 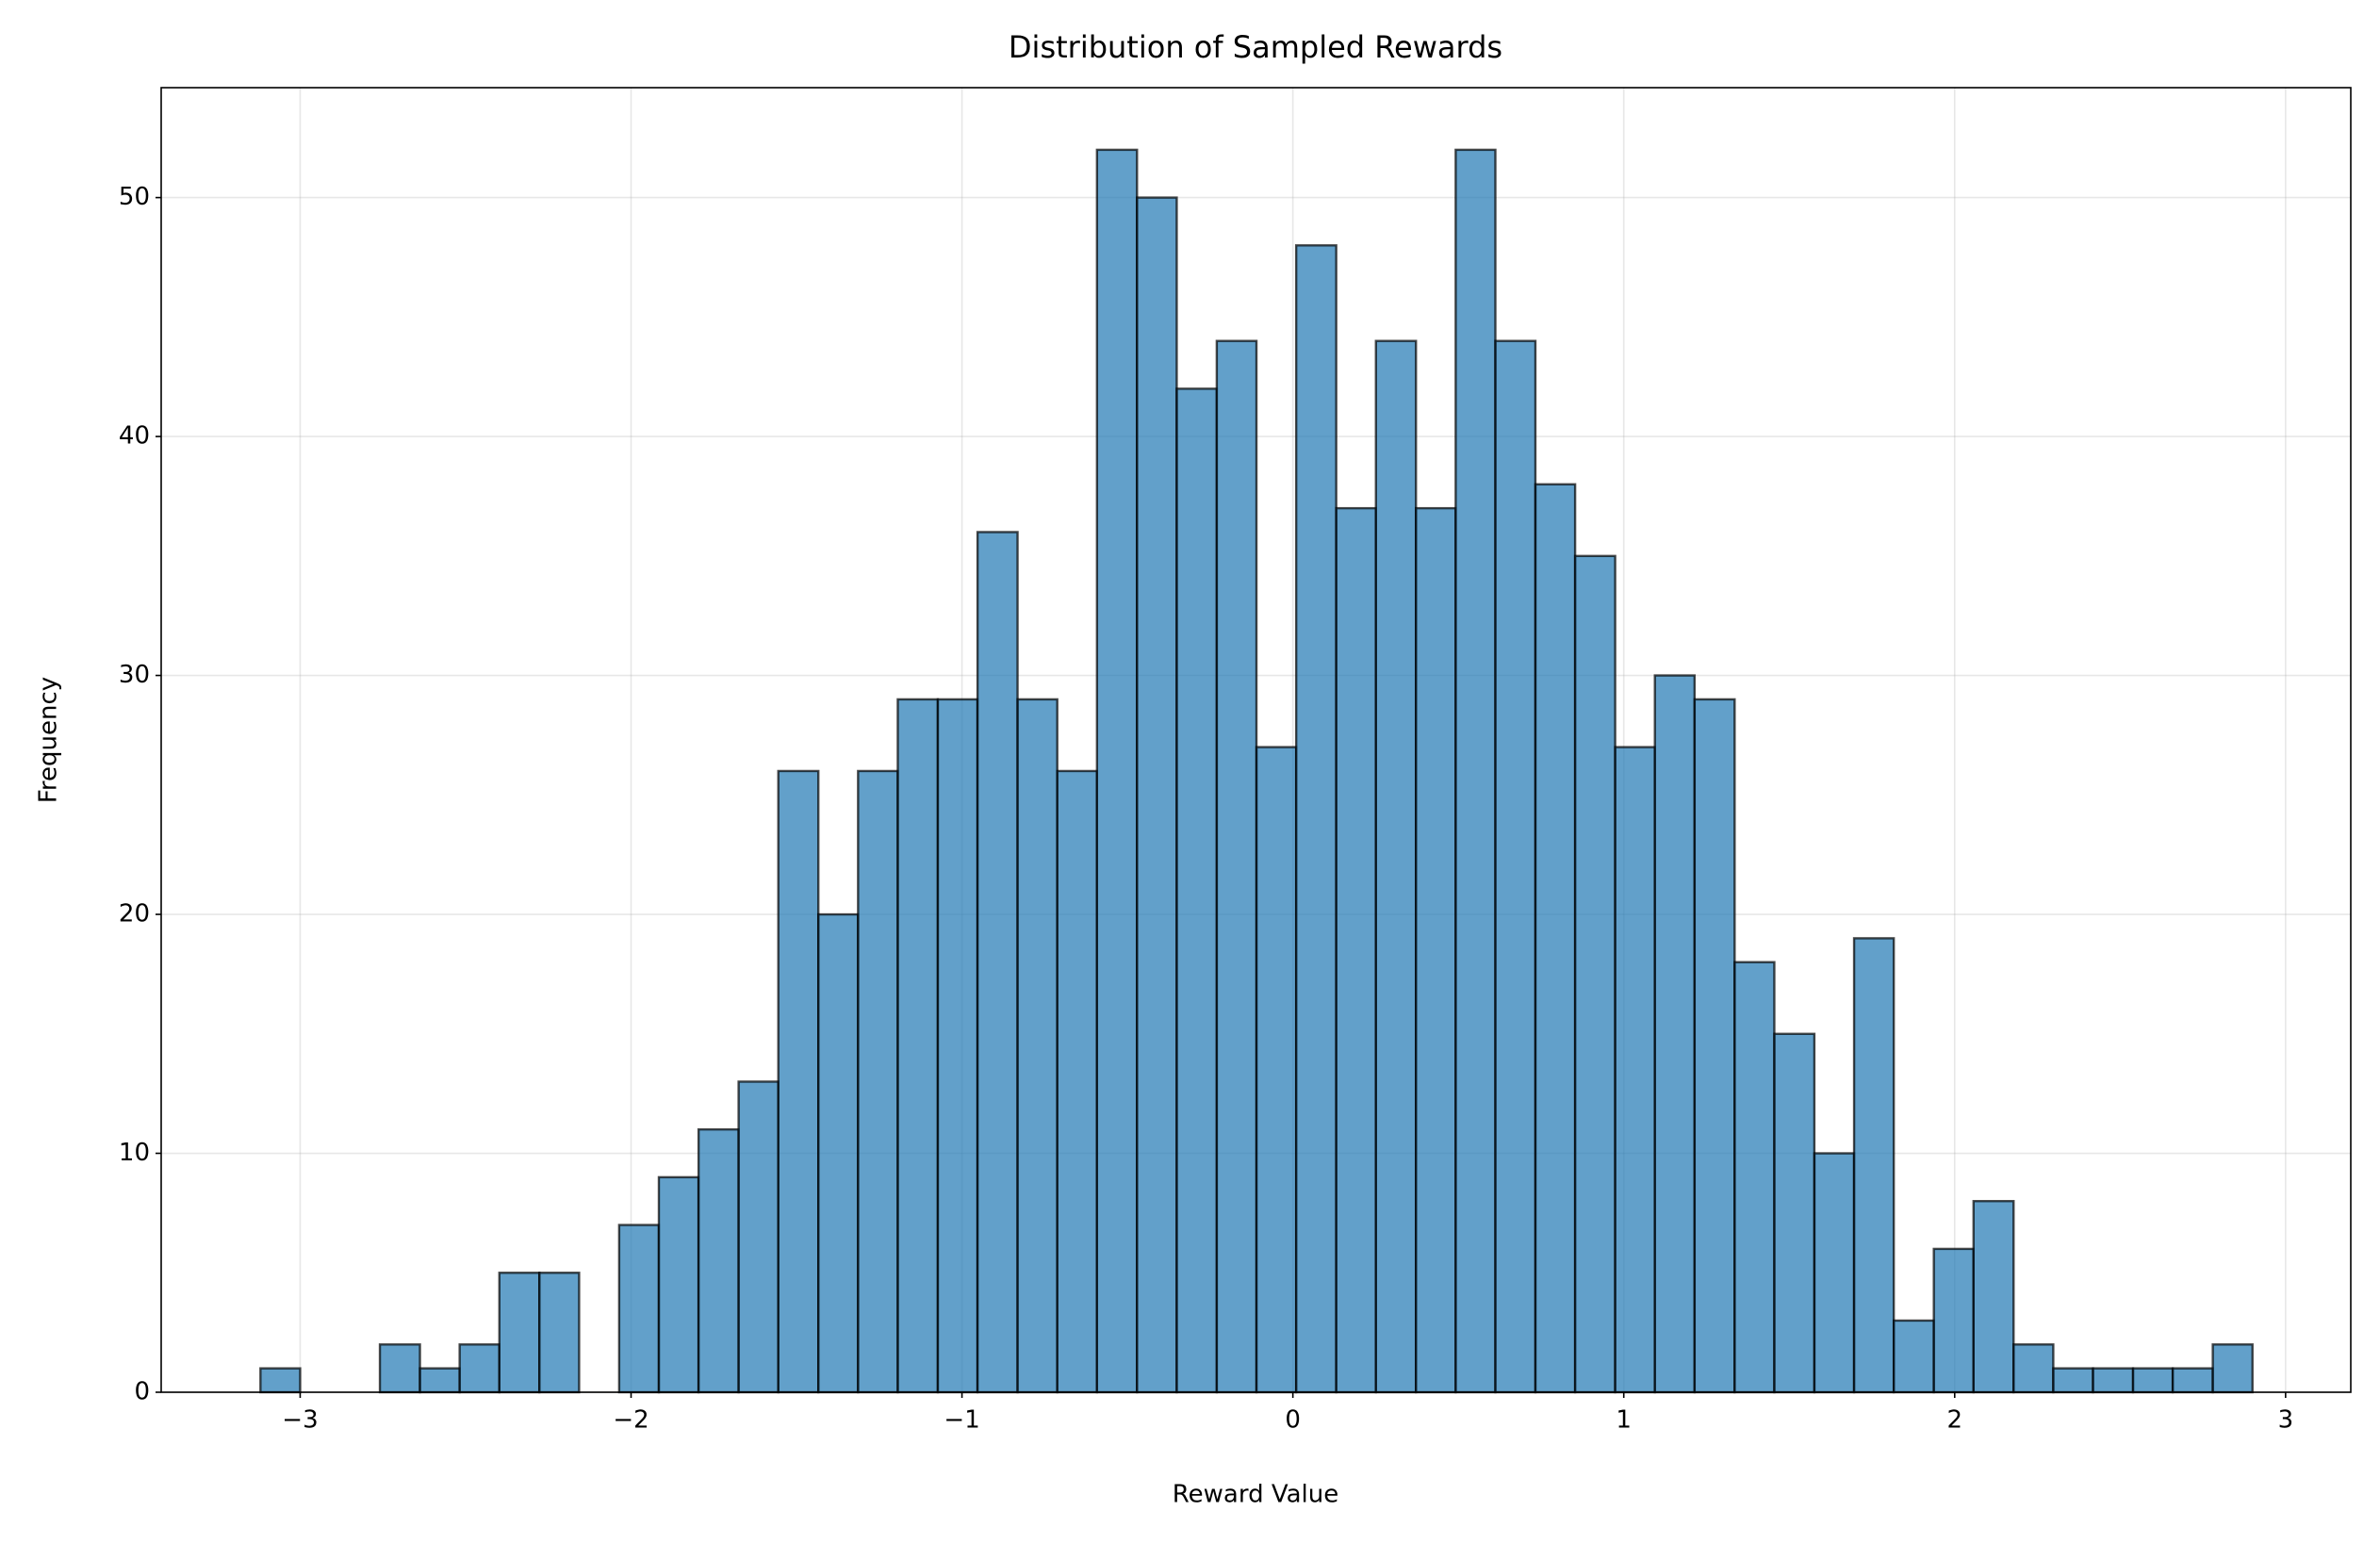 What do you see at coordinates (49, 740) in the screenshot?
I see `y-axis-label: Frequency` at bounding box center [49, 740].